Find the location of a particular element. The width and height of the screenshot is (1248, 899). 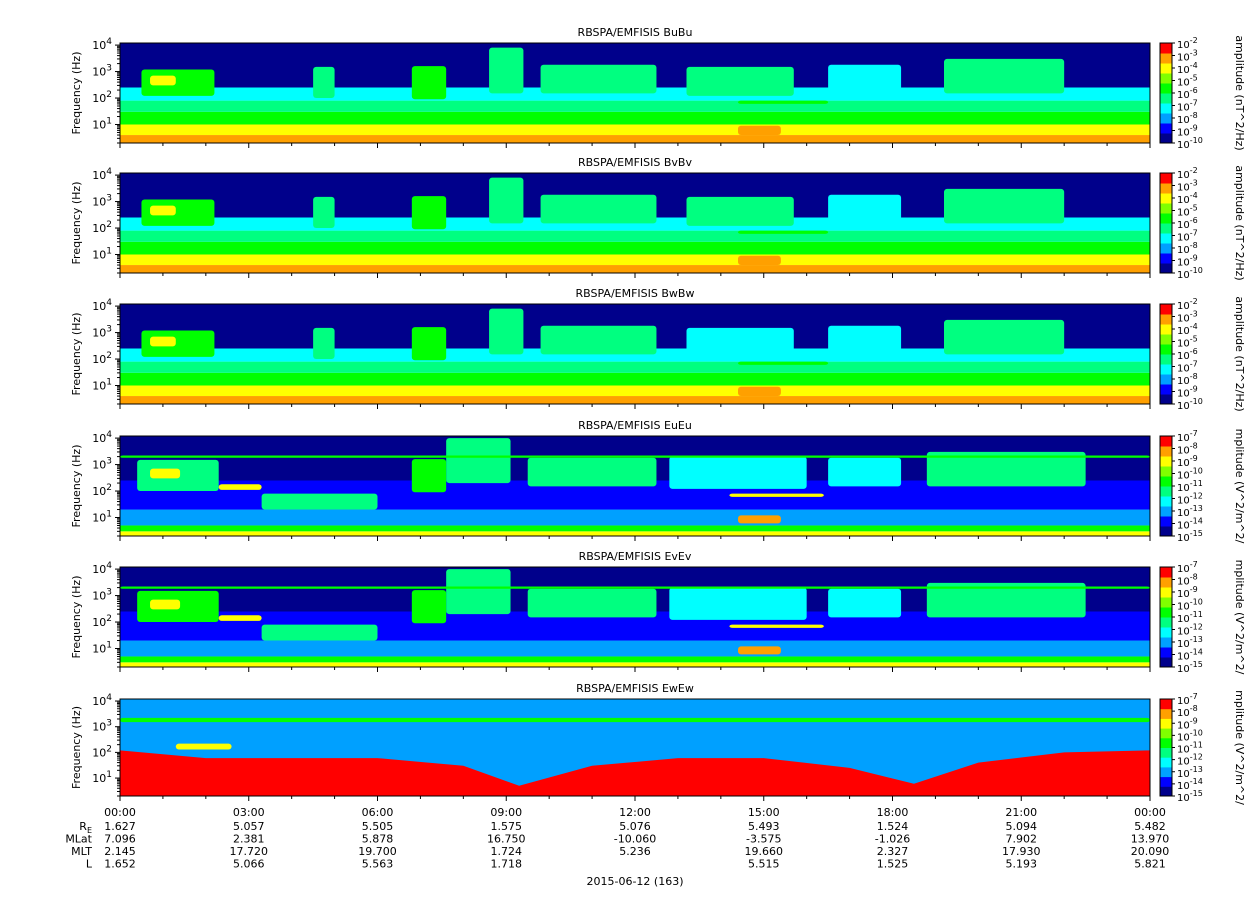

panel-title: RBSPA/EMFISIS BuBu is located at coordinates (635, 32).